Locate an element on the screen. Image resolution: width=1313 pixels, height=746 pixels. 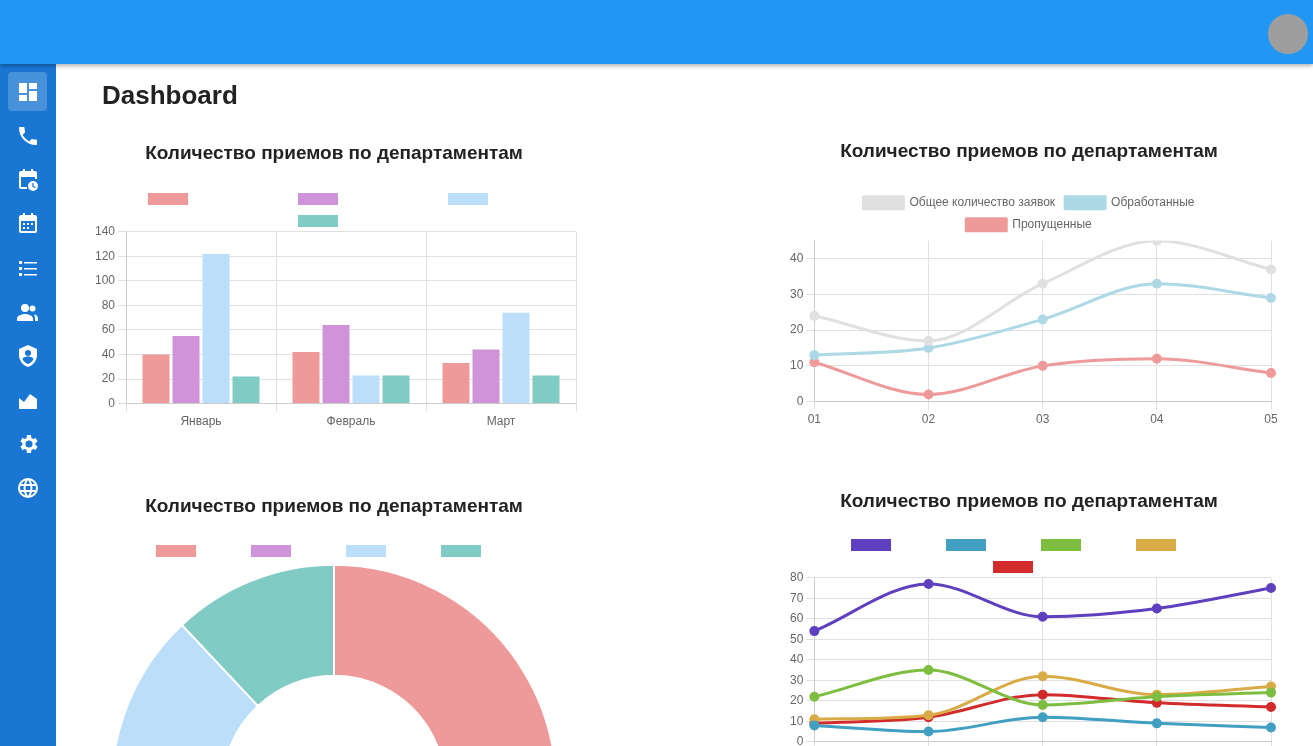
x-tick-label: Март is located at coordinates (501, 421).